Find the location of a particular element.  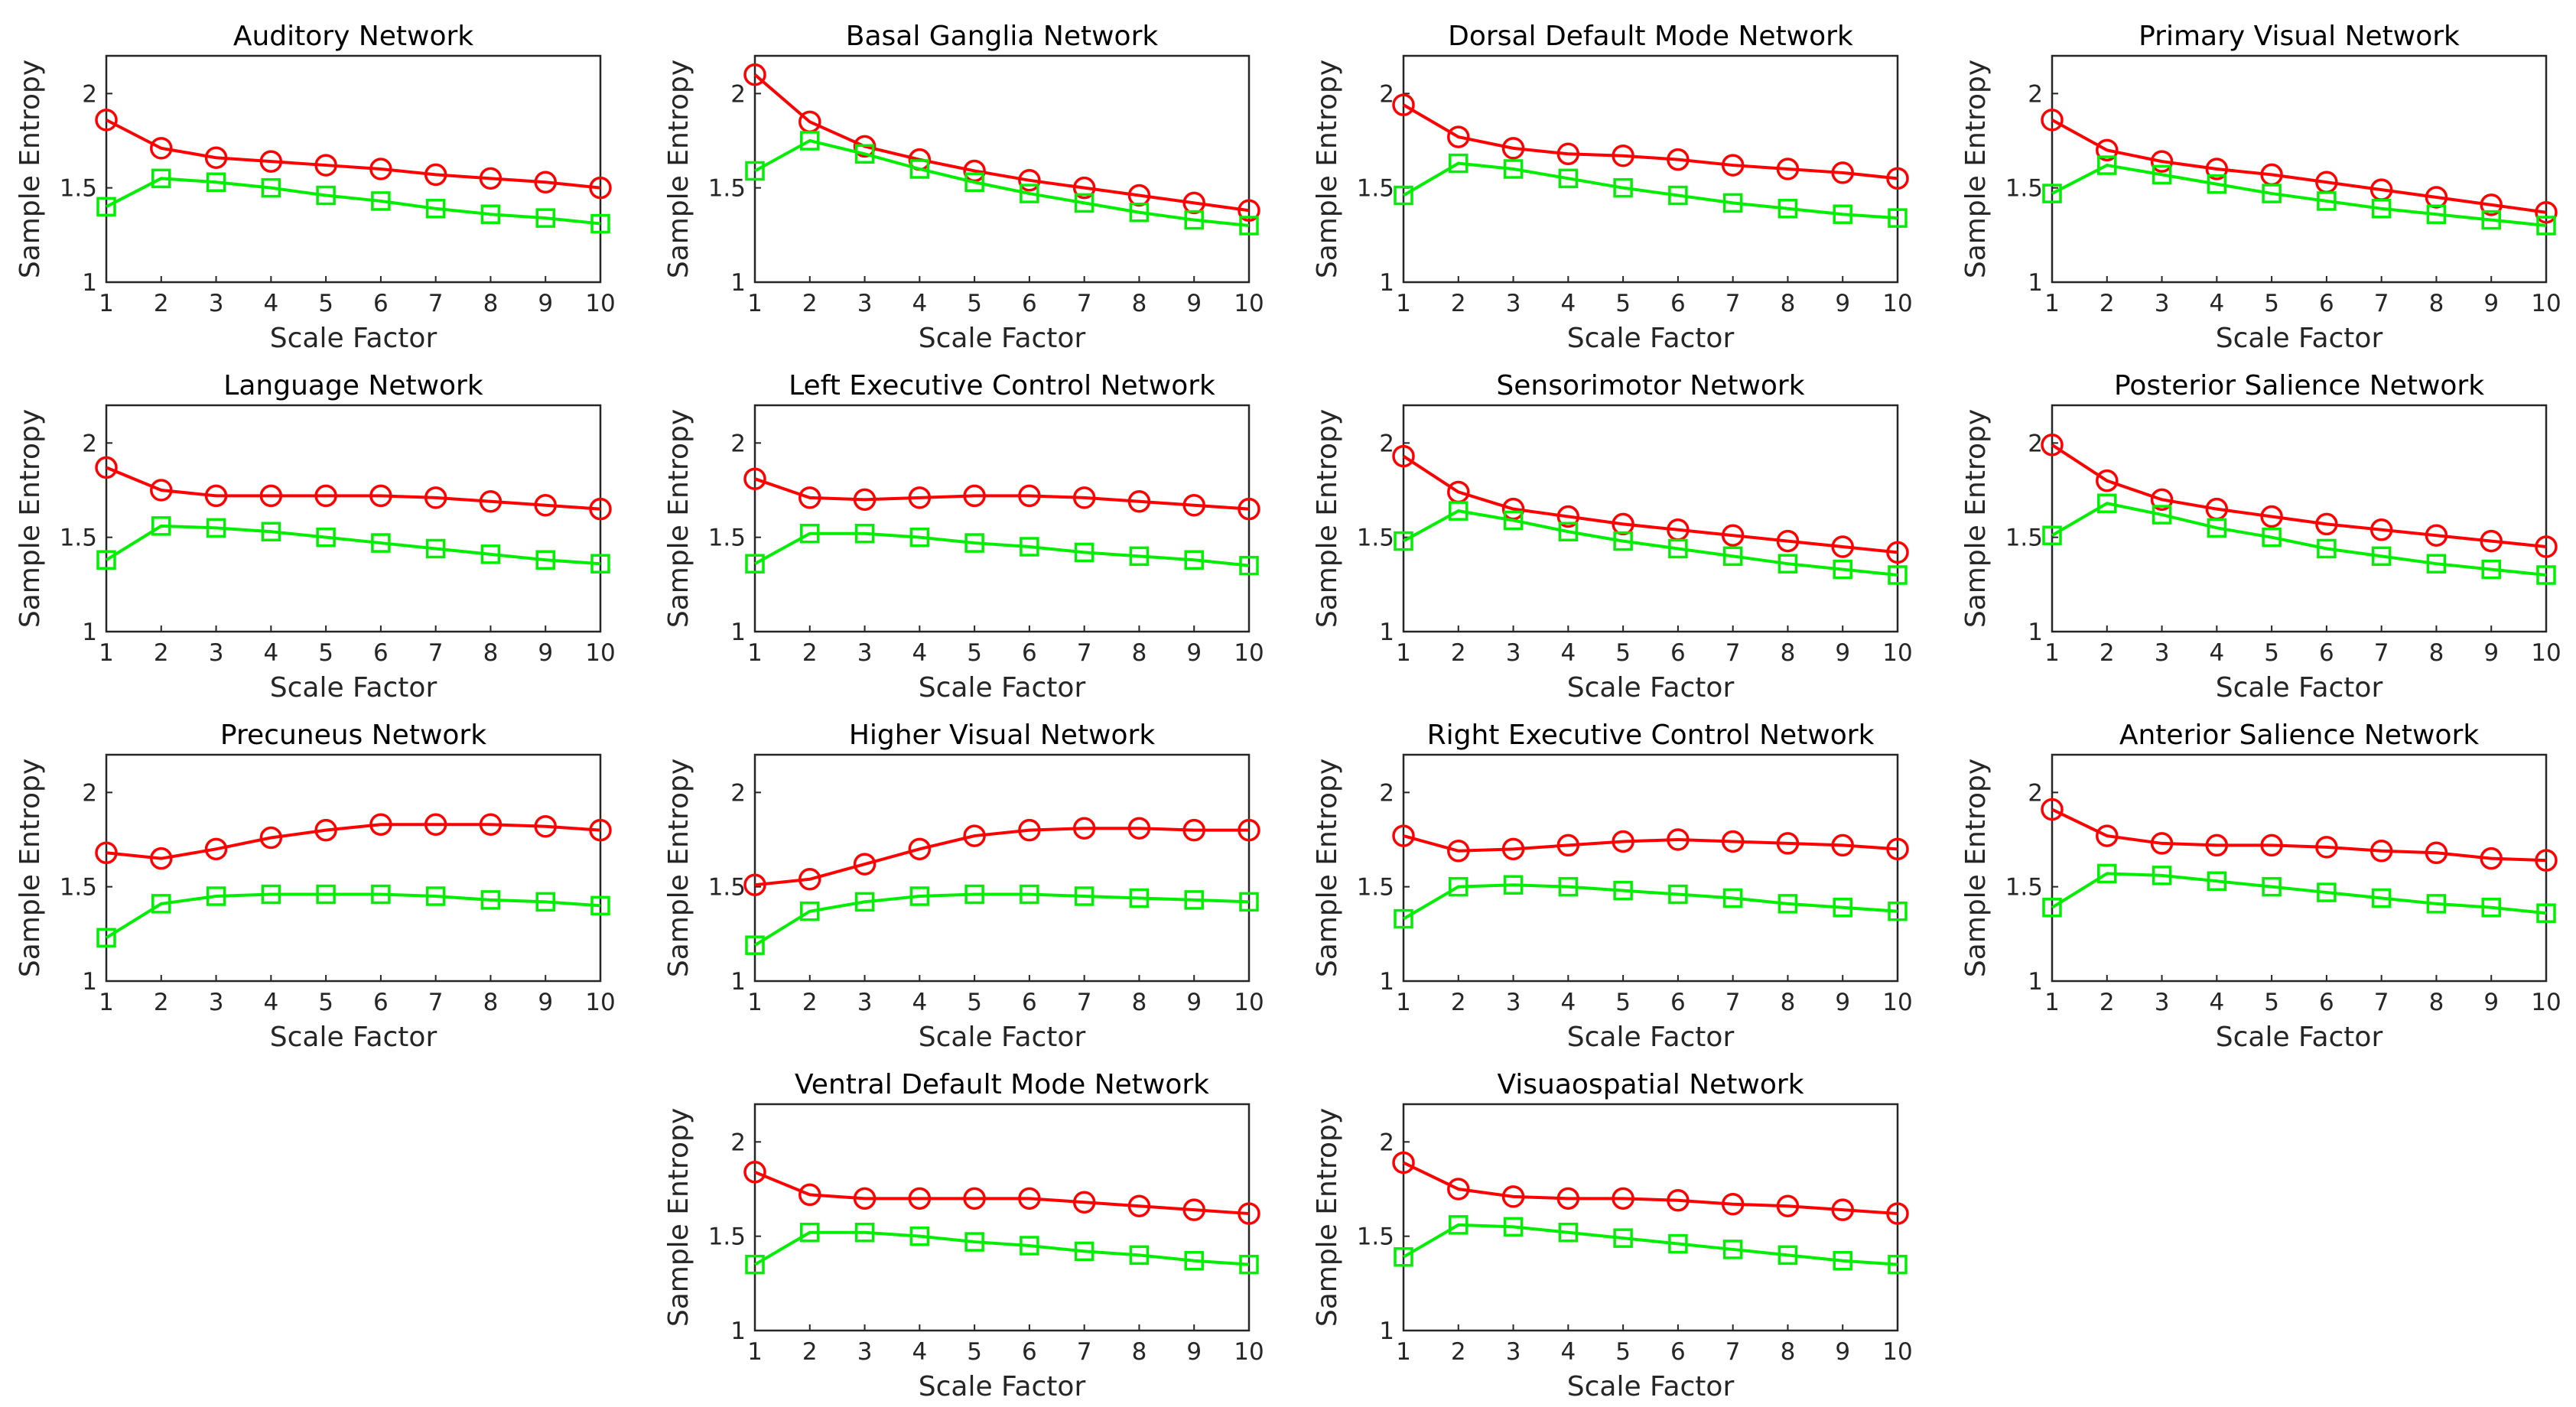

chart-title: Language Network is located at coordinates (353, 385).